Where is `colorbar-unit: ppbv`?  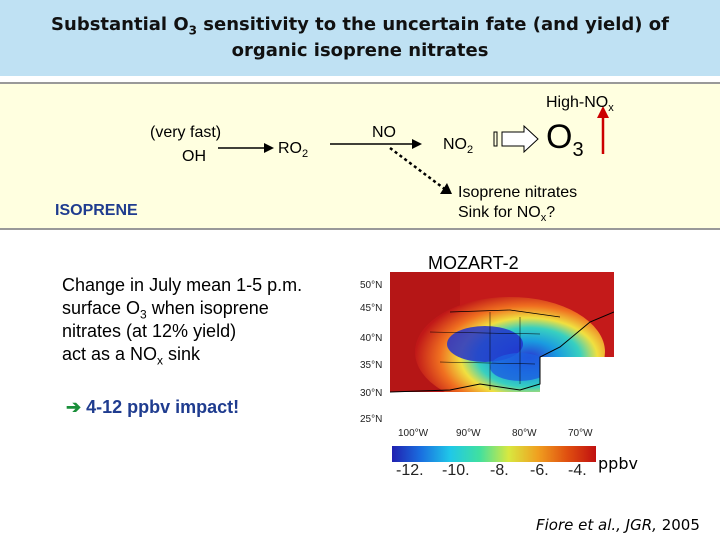 colorbar-unit: ppbv is located at coordinates (618, 463).